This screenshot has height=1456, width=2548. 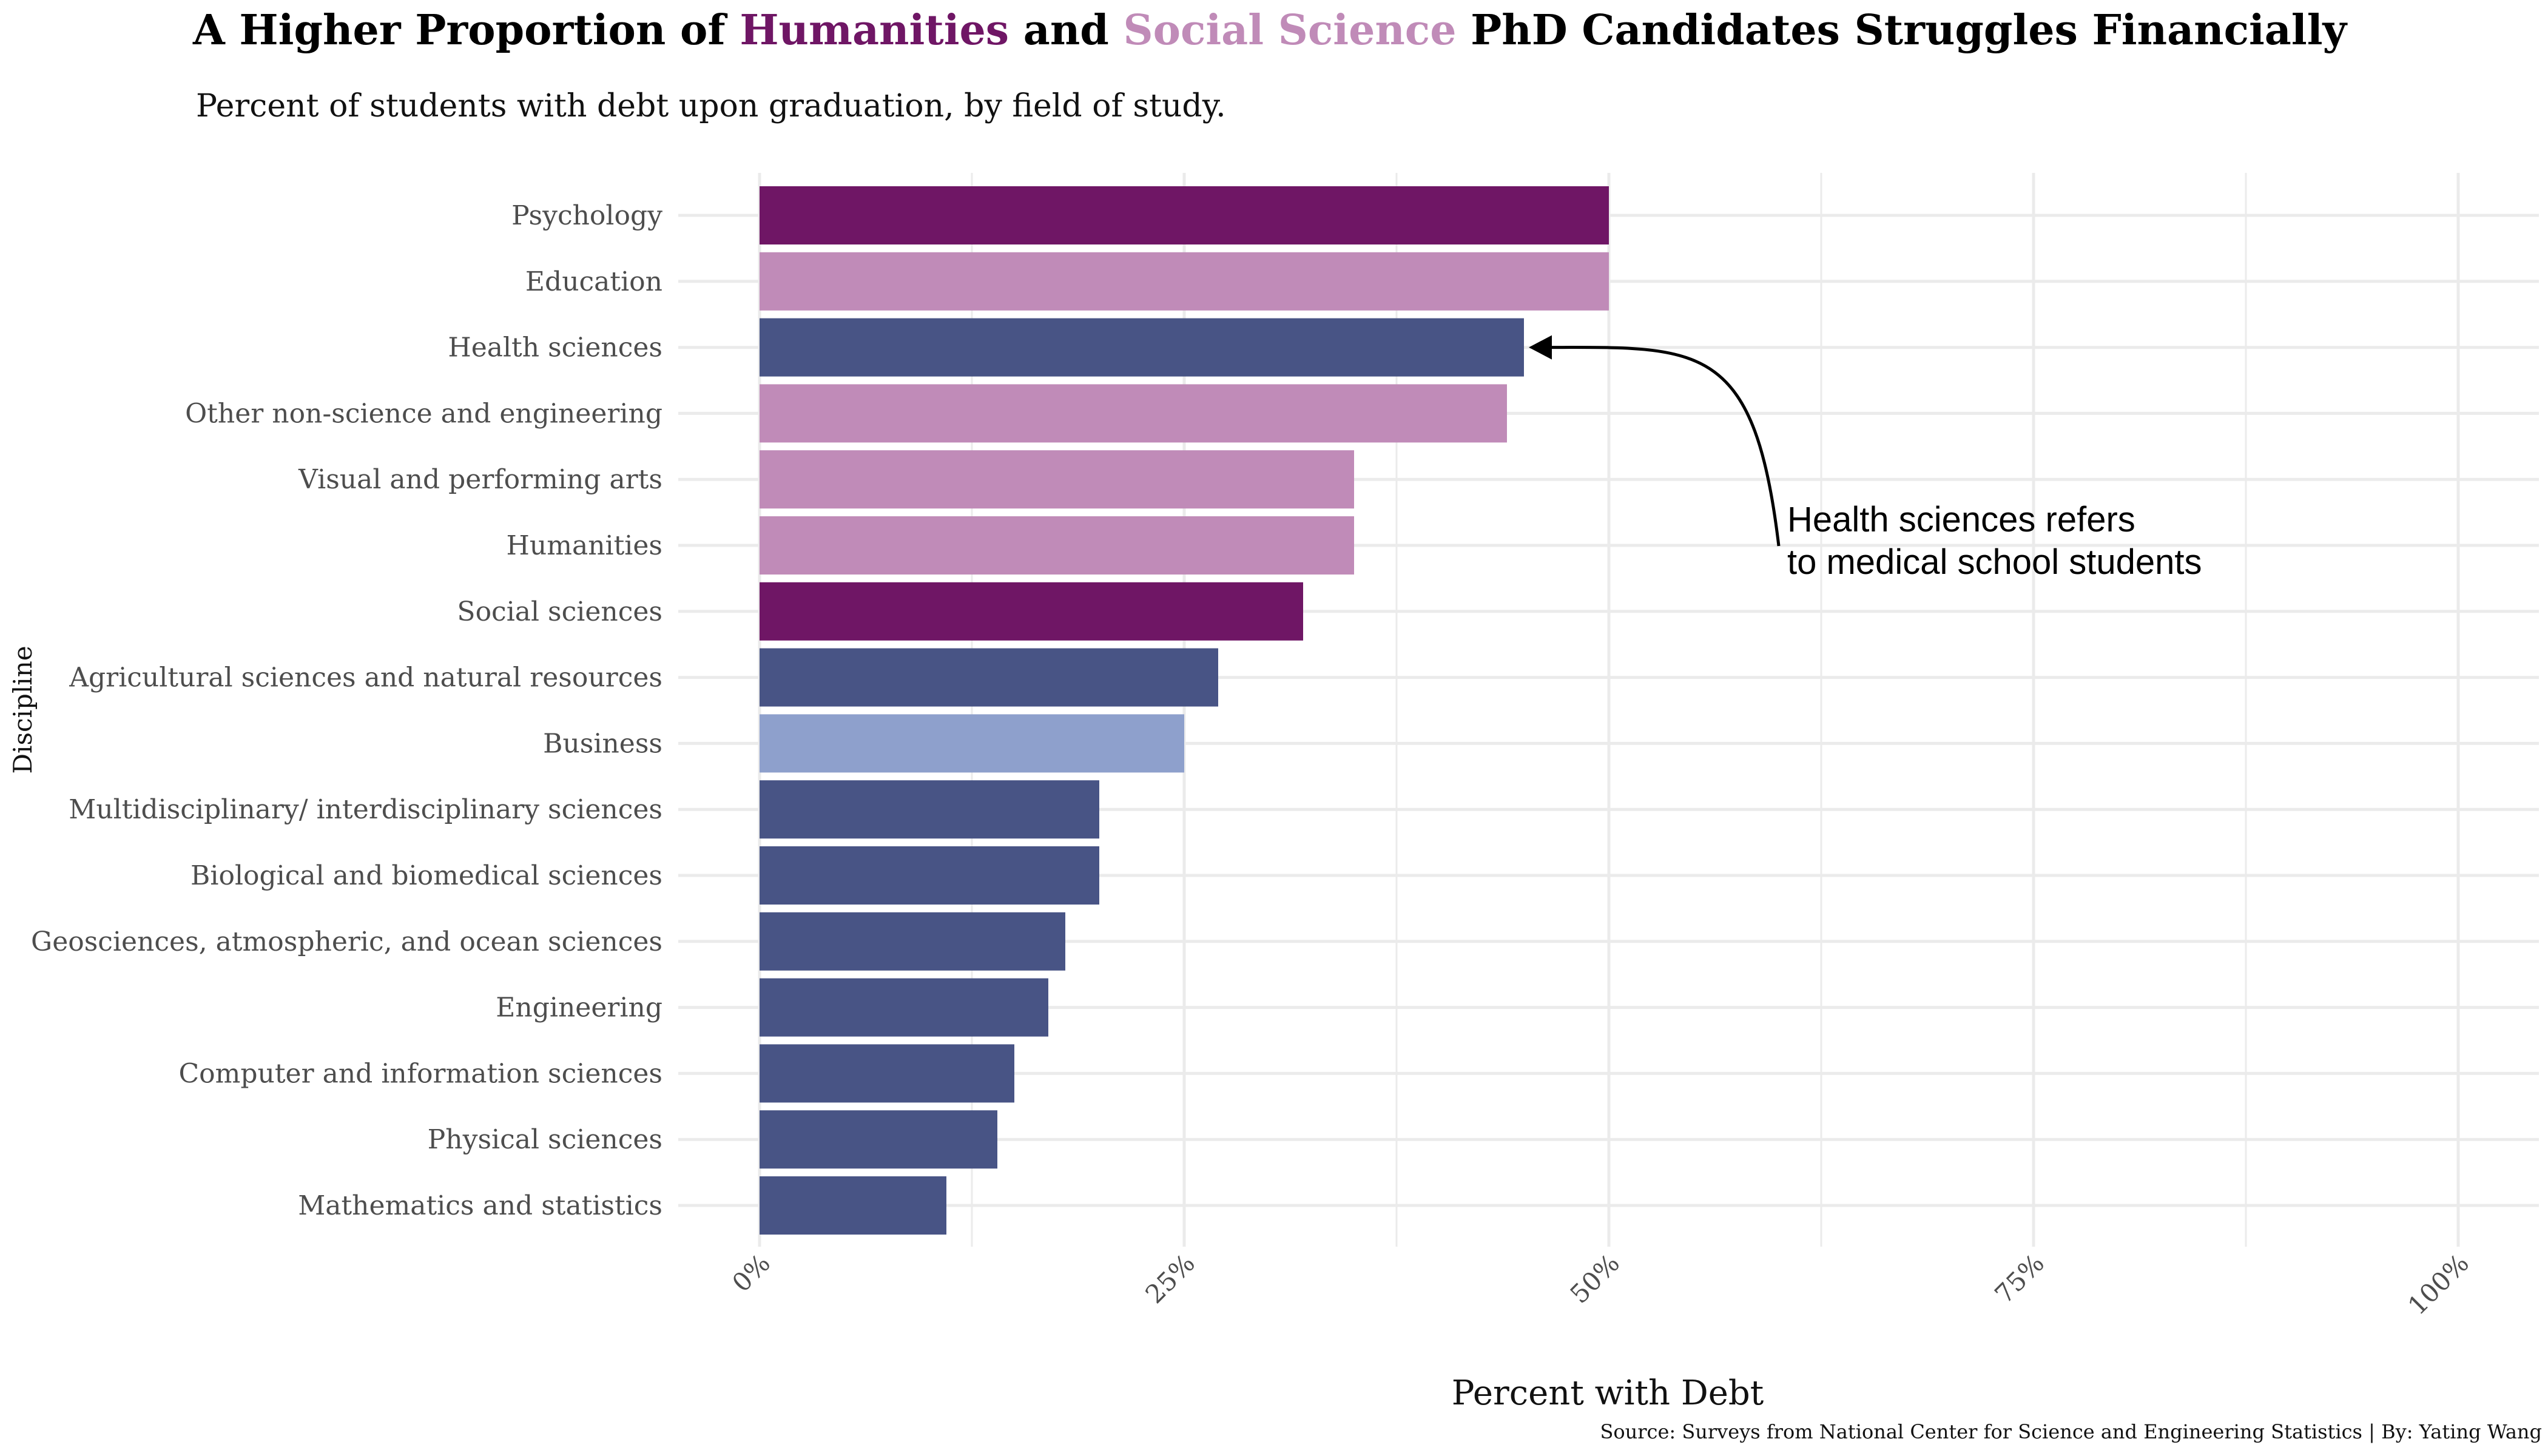 What do you see at coordinates (584, 545) in the screenshot?
I see `y-tick-label: Humanities` at bounding box center [584, 545].